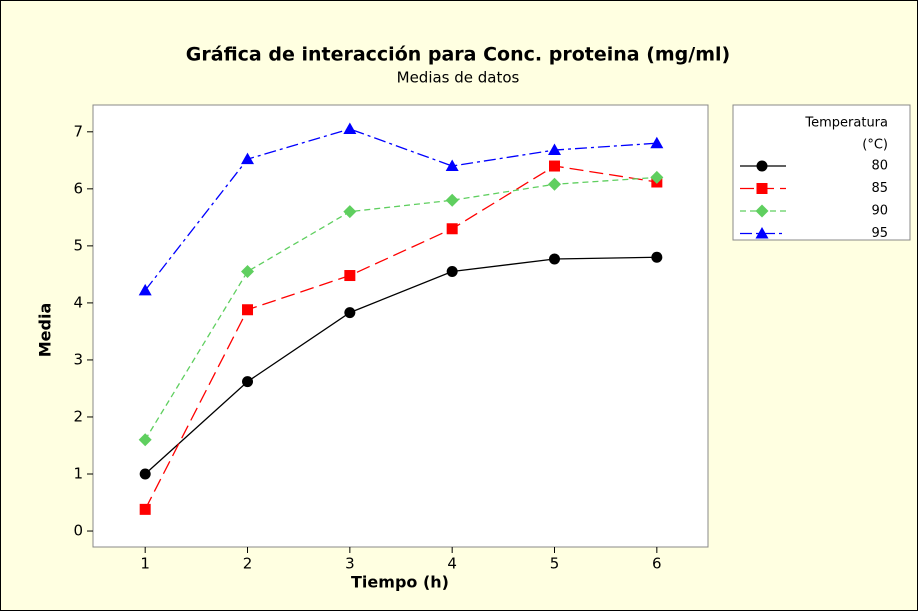 The width and height of the screenshot is (918, 611). What do you see at coordinates (879, 211) in the screenshot?
I see `legend-label: 90` at bounding box center [879, 211].